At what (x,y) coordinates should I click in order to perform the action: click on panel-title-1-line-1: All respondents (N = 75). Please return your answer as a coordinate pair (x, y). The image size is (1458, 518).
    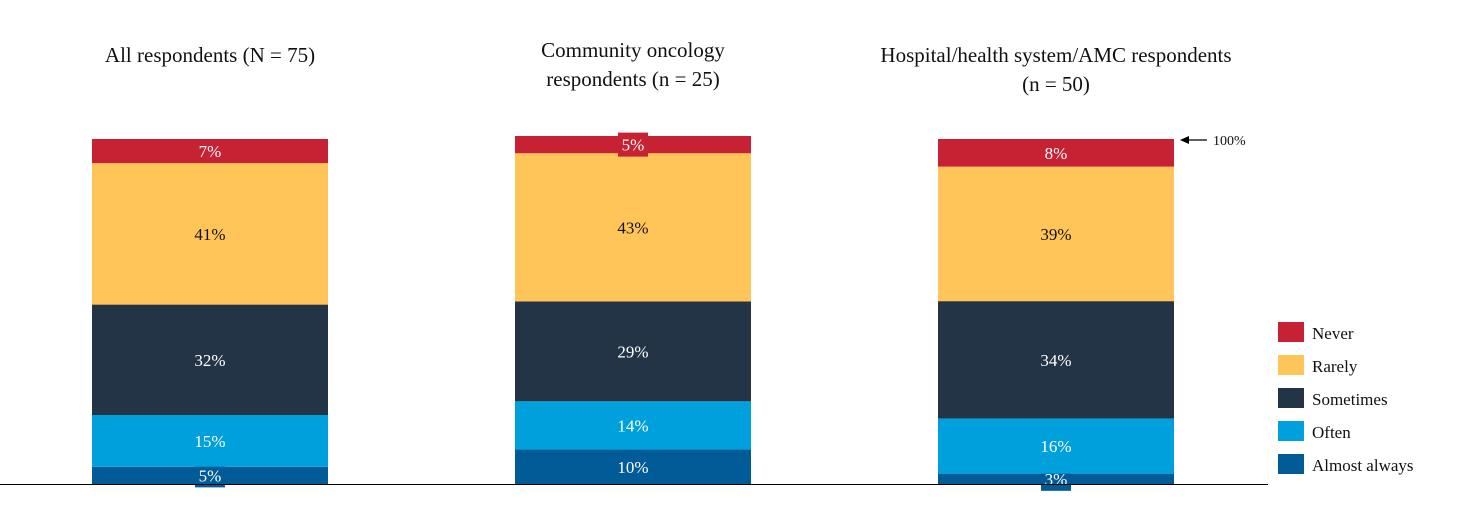
    Looking at the image, I should click on (210, 55).